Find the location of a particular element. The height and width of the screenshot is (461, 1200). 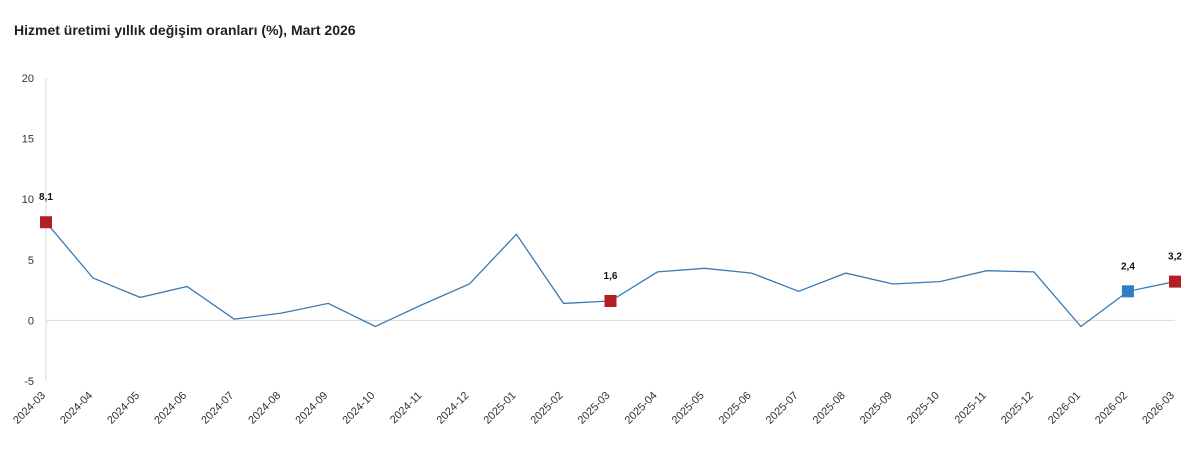

x-tick-label: 2025-10 is located at coordinates (923, 408).